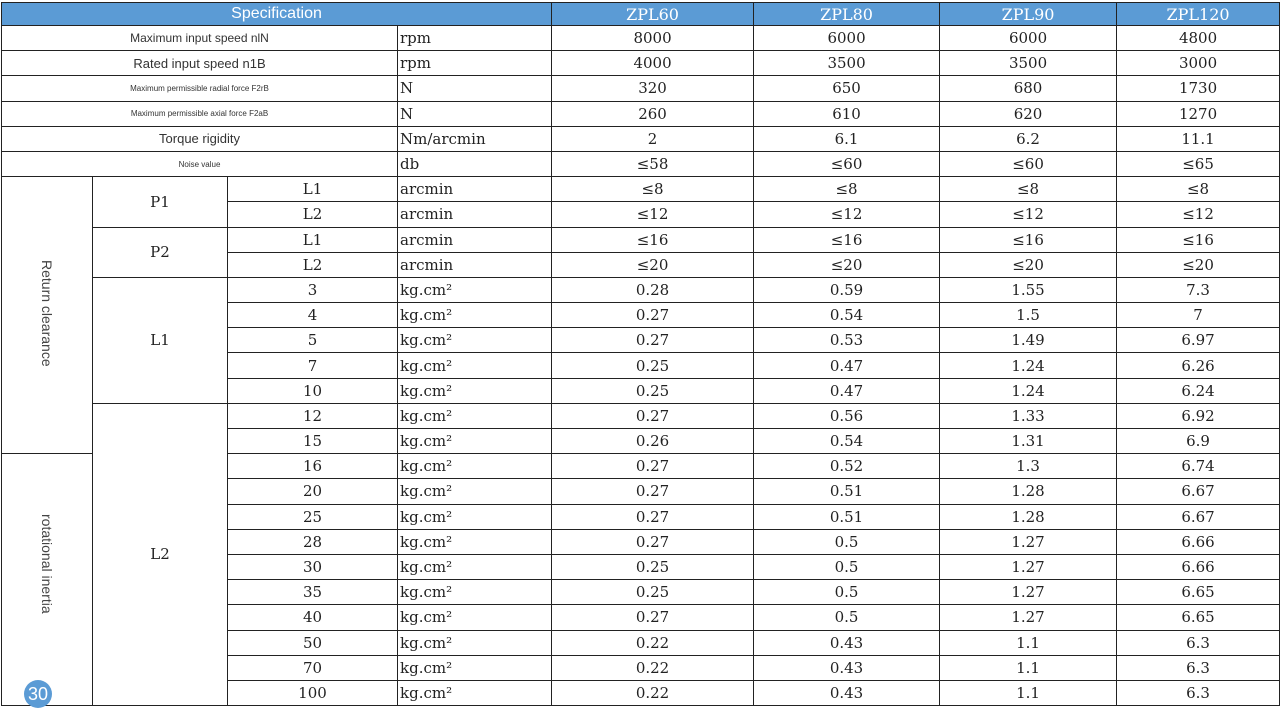 Image resolution: width=1280 pixels, height=722 pixels. I want to click on value-cell: 8000, so click(653, 38).